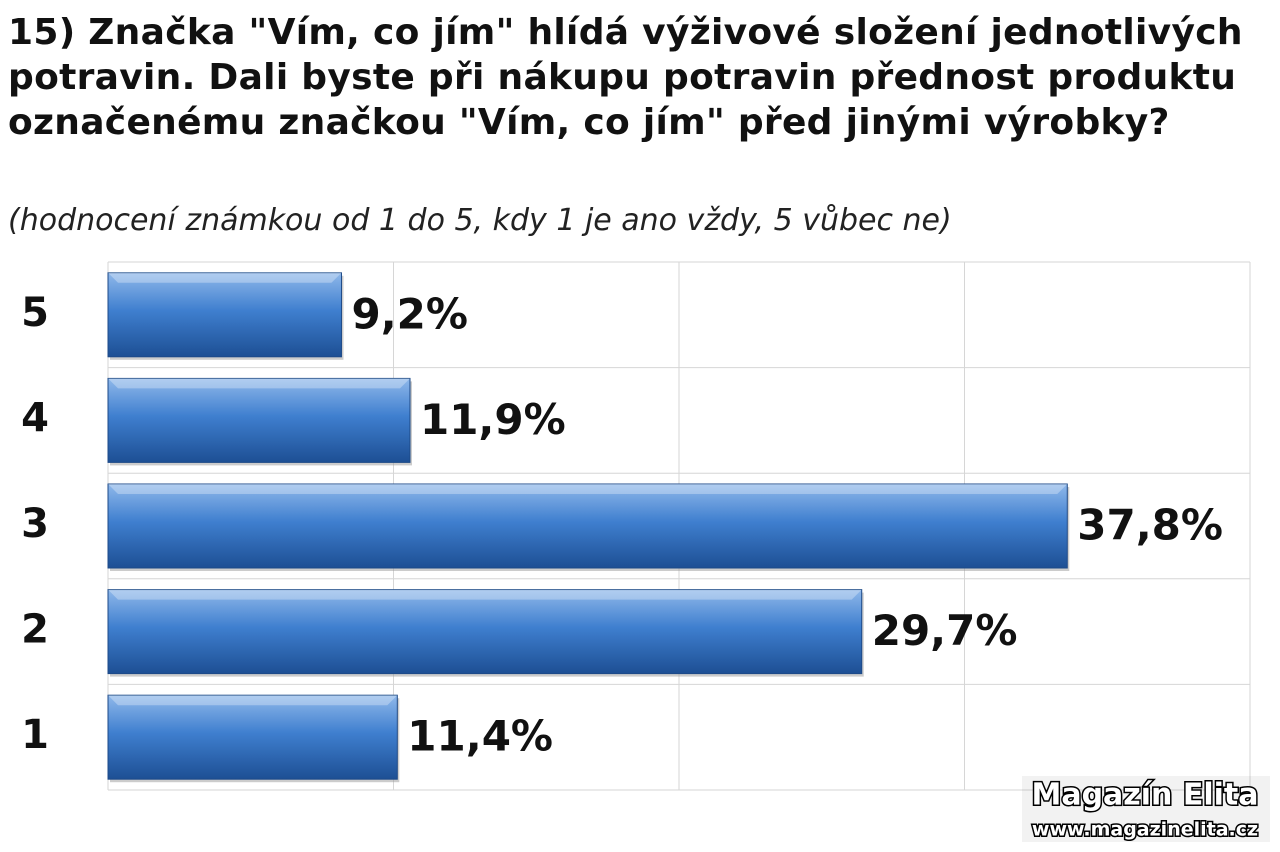  Describe the element at coordinates (1144, 795) in the screenshot. I see `watermark-title: Magazín Elita` at that location.